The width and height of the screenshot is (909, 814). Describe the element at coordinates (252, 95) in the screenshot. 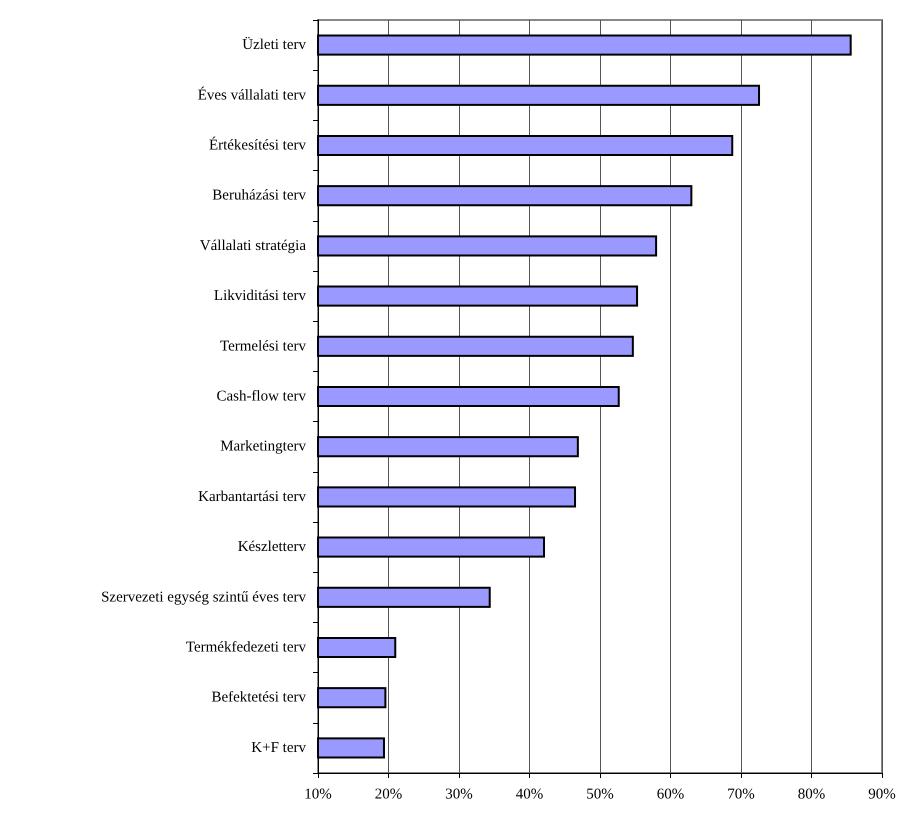

I see `y-tick-label: Éves vállalati terv` at that location.